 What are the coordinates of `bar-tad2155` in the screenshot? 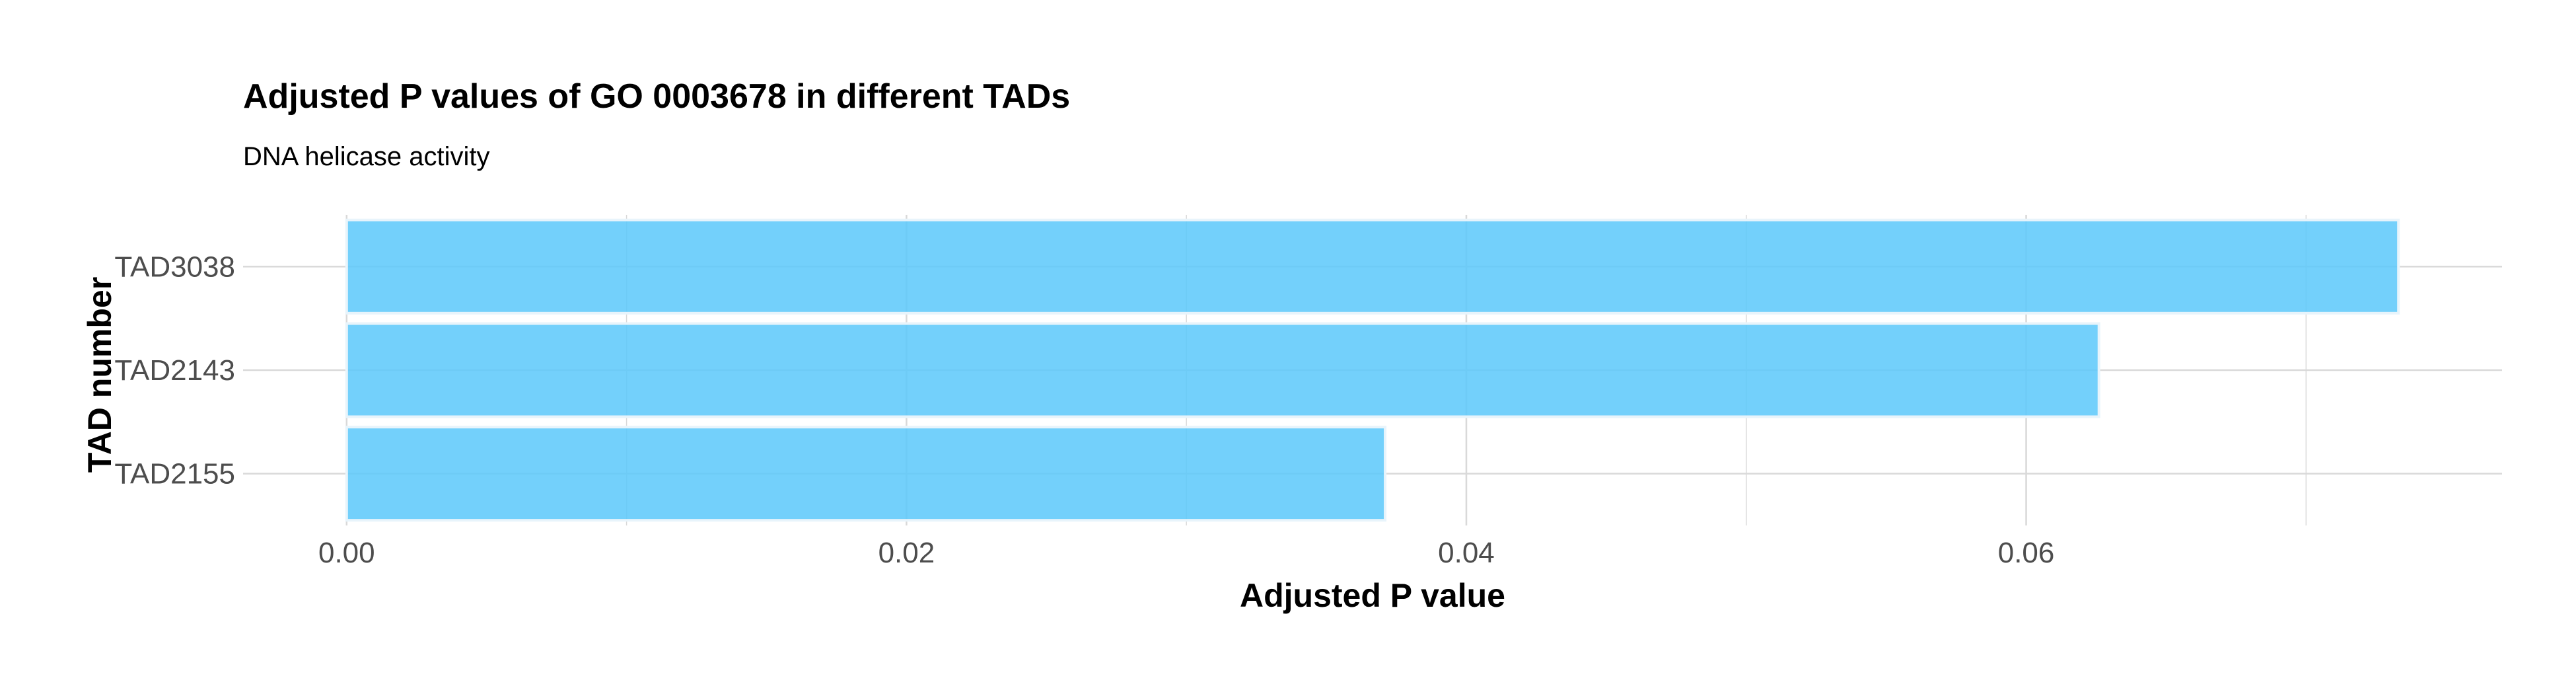 It's located at (866, 474).